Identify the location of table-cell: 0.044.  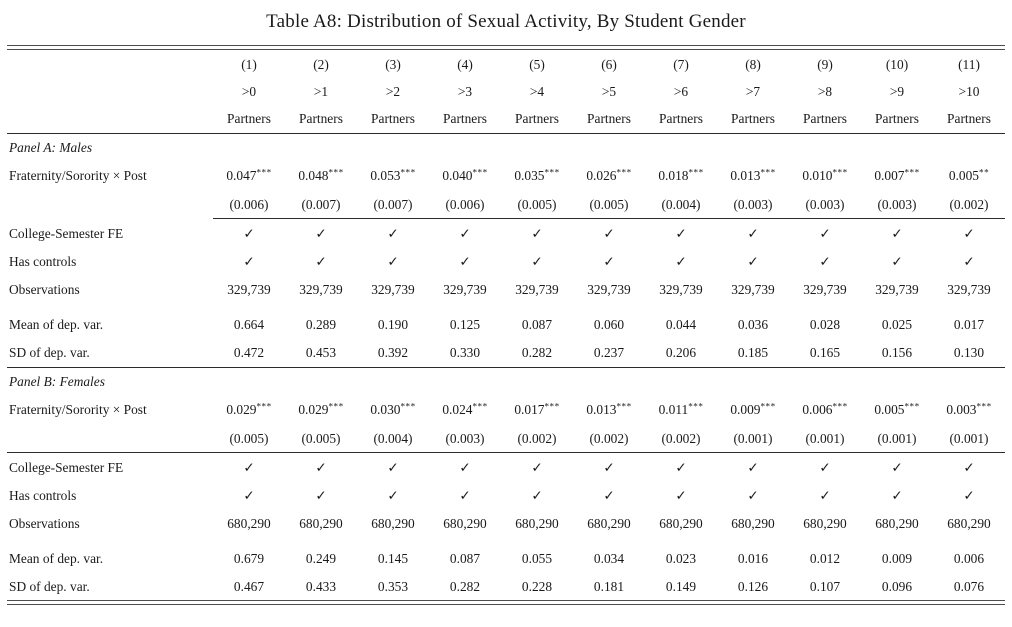
(681, 324).